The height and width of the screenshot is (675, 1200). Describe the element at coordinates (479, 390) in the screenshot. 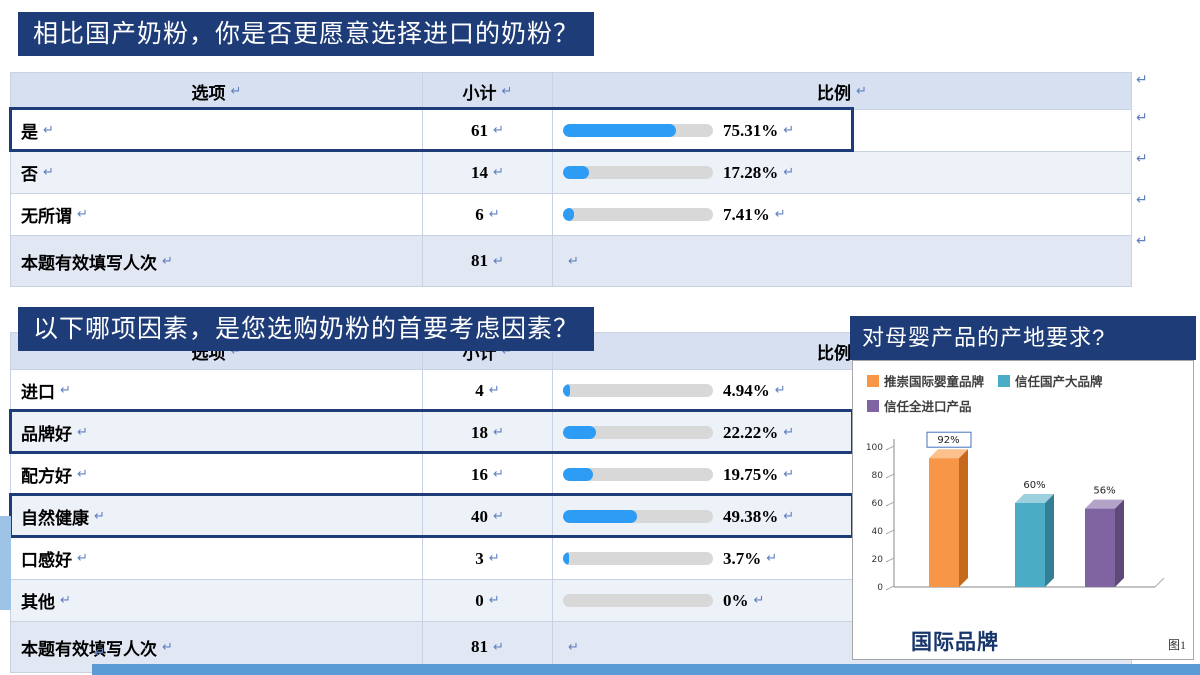

I see `count-value: 4` at that location.